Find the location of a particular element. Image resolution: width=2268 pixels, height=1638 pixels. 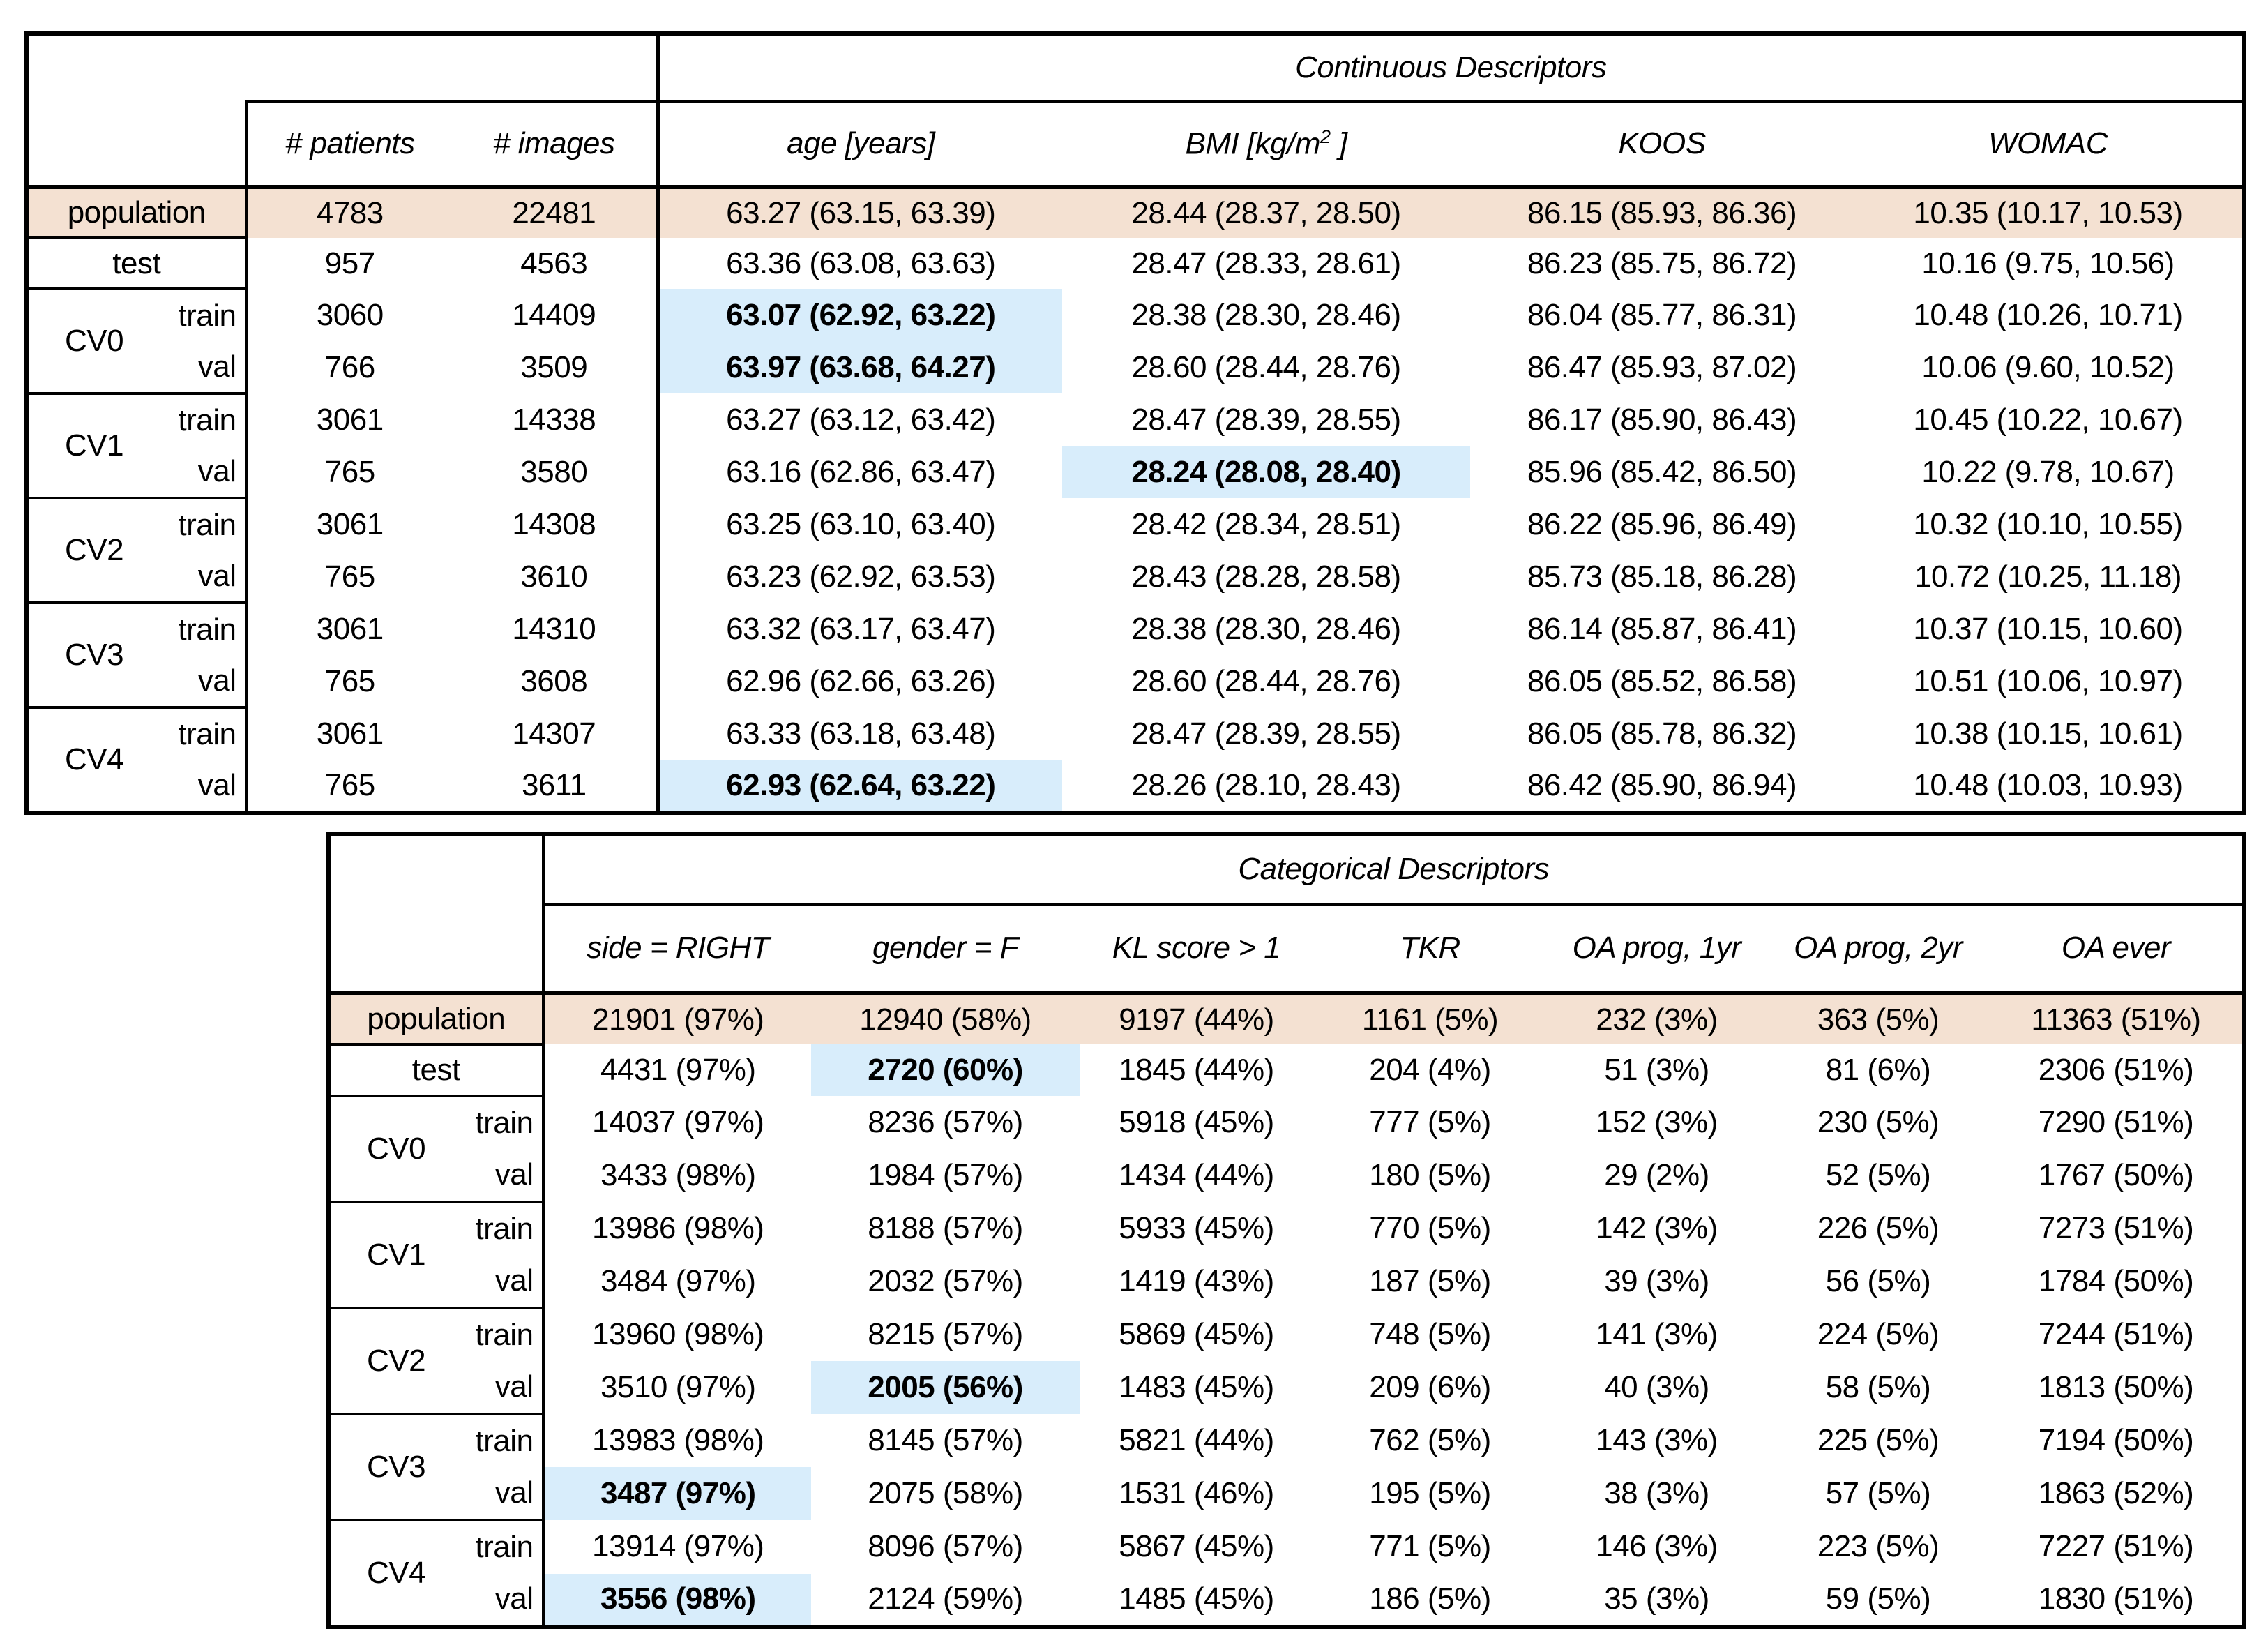

cell-womac: 10.32 (10.10, 10.55) is located at coordinates (2048, 523).